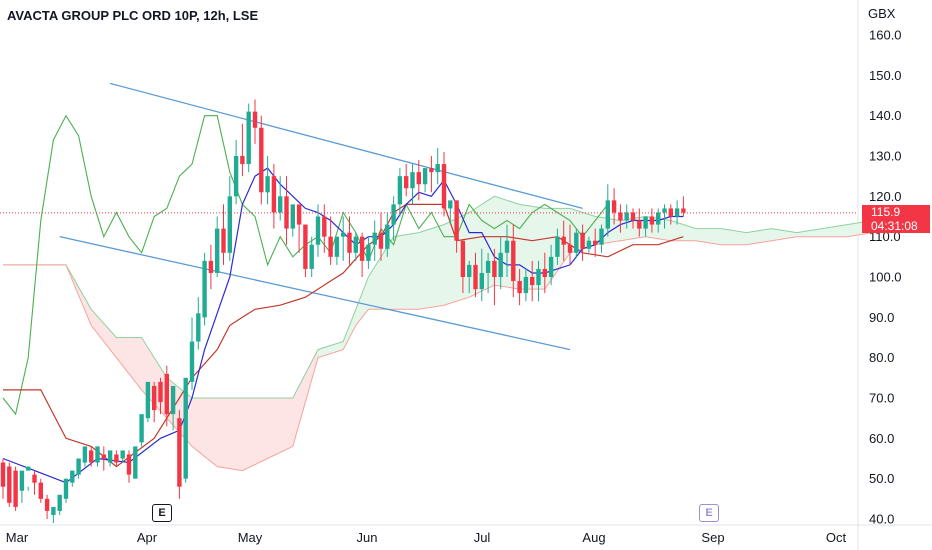 This screenshot has width=932, height=550. What do you see at coordinates (250, 537) in the screenshot?
I see `time-tick-label: May` at bounding box center [250, 537].